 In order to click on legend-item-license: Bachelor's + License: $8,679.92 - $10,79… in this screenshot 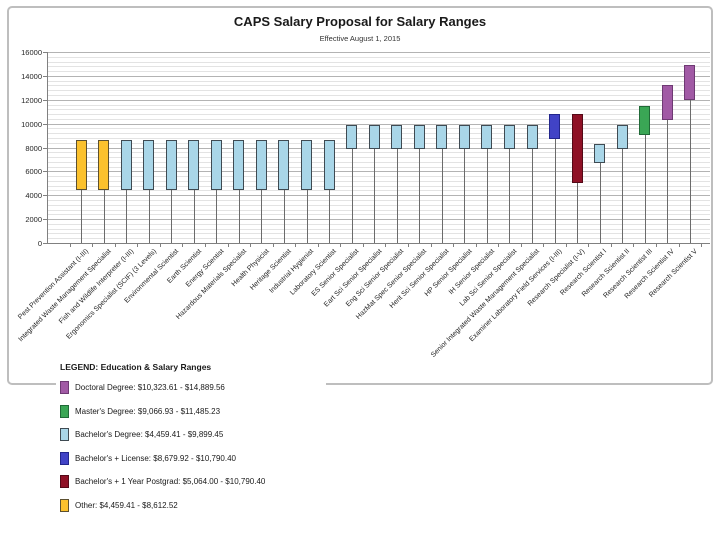, I will do `click(191, 458)`.